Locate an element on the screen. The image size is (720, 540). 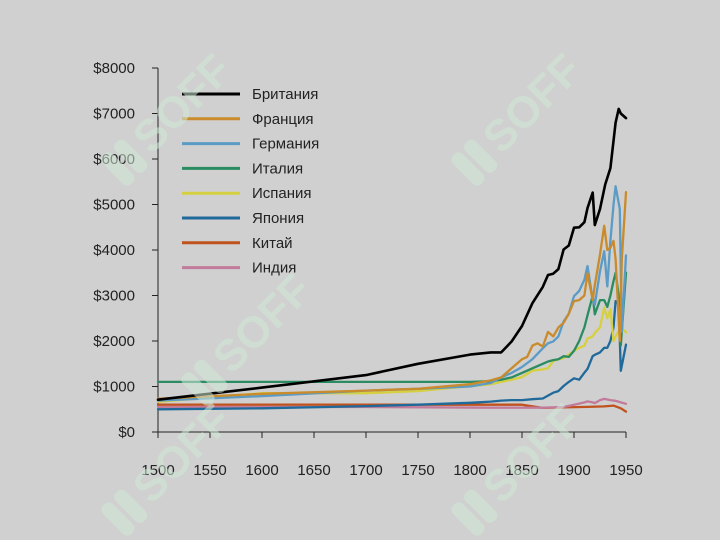
legend-label: Япония is located at coordinates (278, 218).